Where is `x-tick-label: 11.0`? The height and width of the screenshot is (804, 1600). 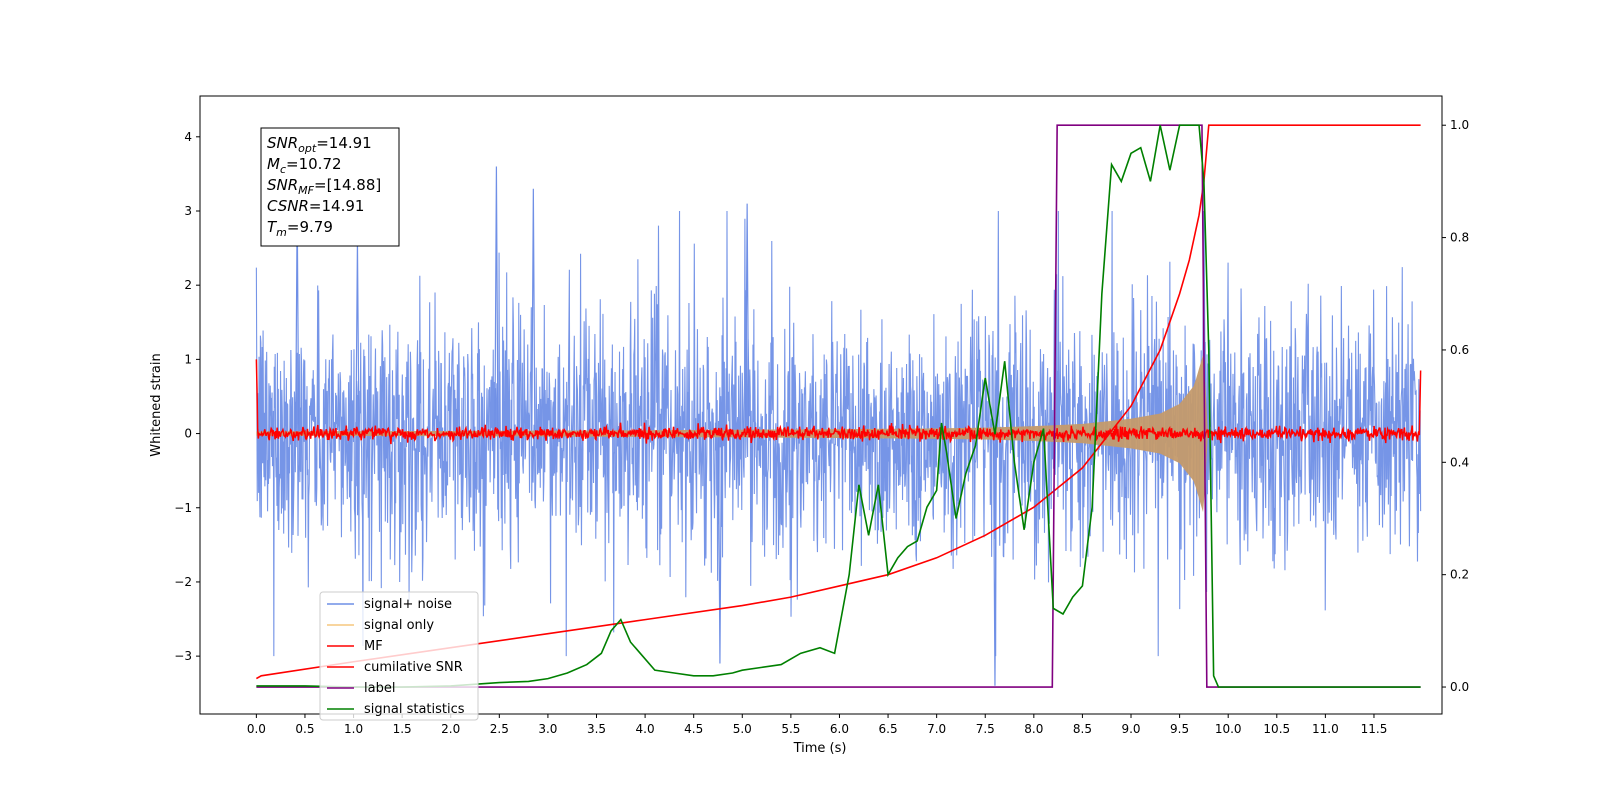
x-tick-label: 11.0 is located at coordinates (1325, 729).